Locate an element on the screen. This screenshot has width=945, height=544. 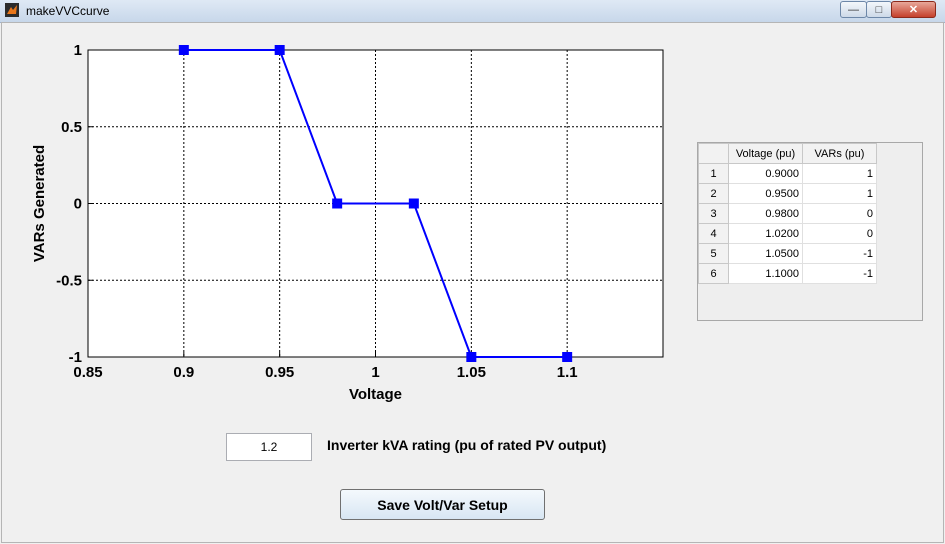
table-row: 2 0.9500 1 is located at coordinates (787, 193).